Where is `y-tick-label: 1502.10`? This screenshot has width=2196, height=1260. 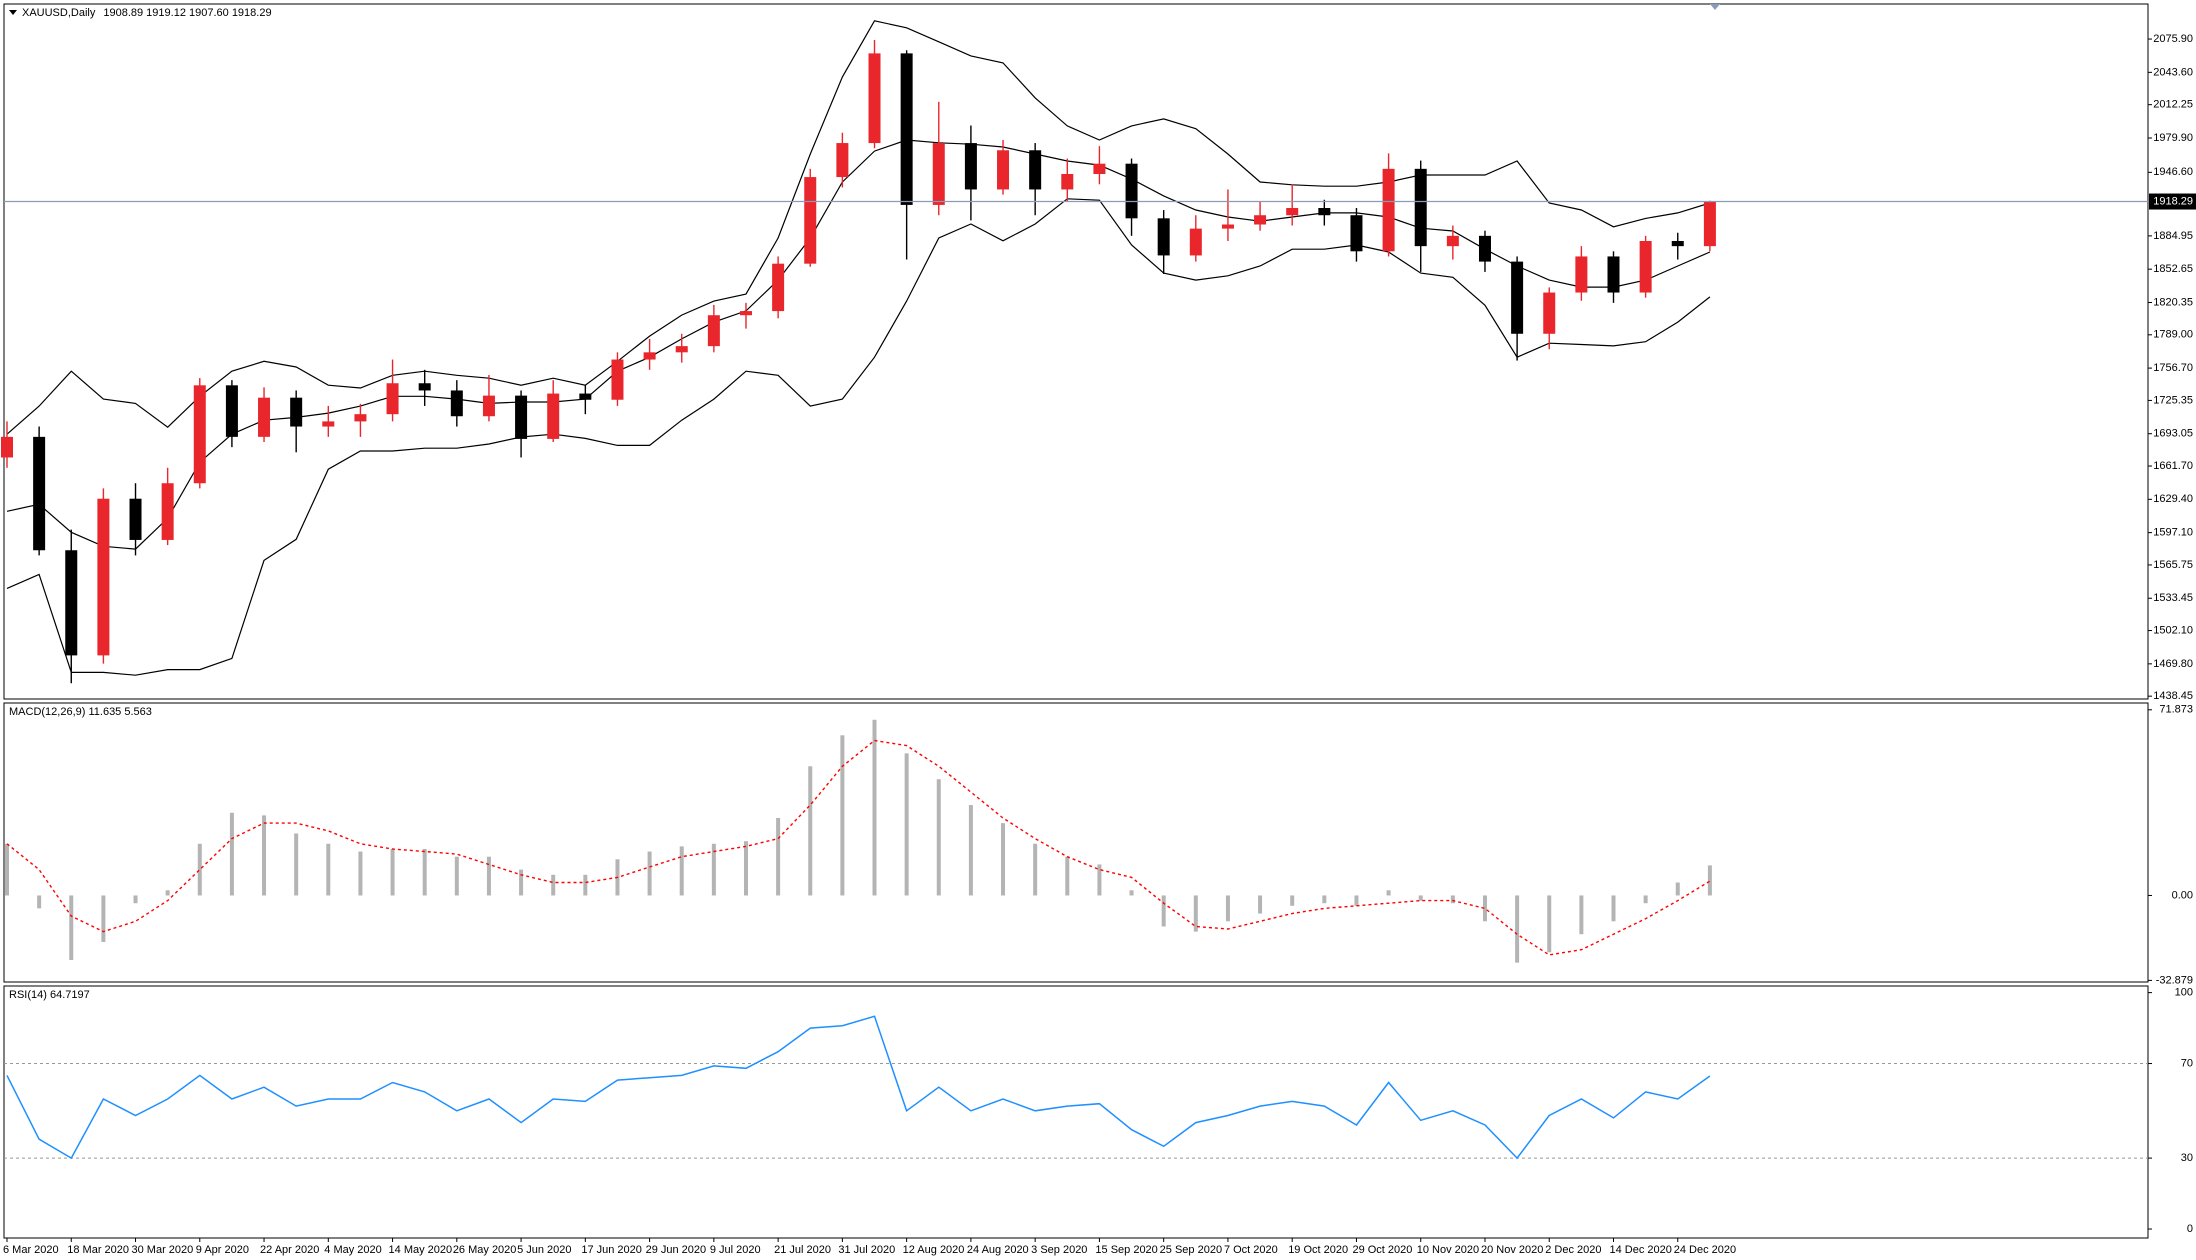 y-tick-label: 1502.10 is located at coordinates (2173, 630).